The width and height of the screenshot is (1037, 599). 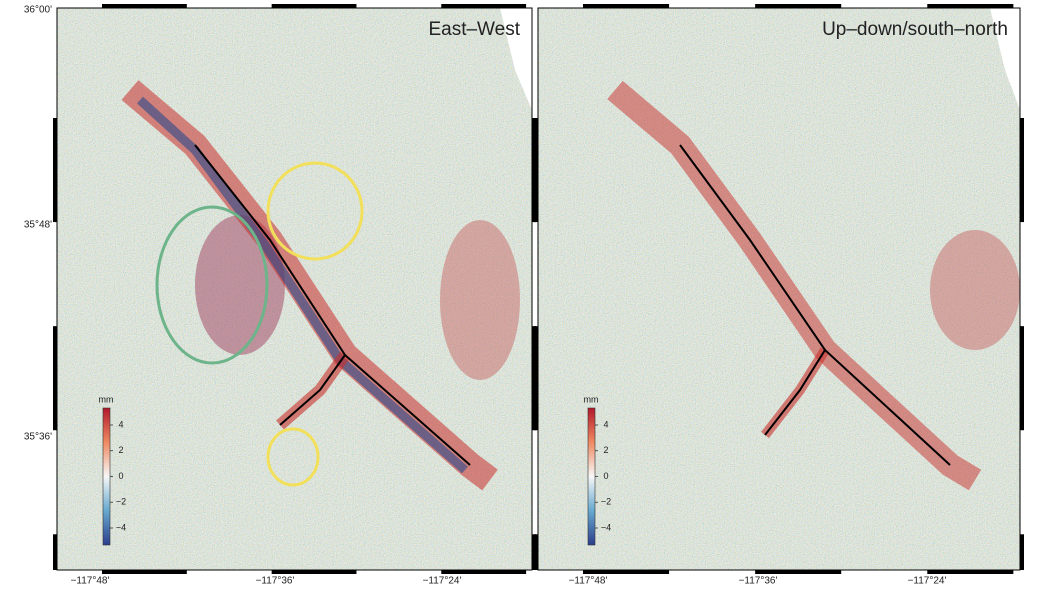 What do you see at coordinates (38, 225) in the screenshot?
I see `lat-label: 35°48'` at bounding box center [38, 225].